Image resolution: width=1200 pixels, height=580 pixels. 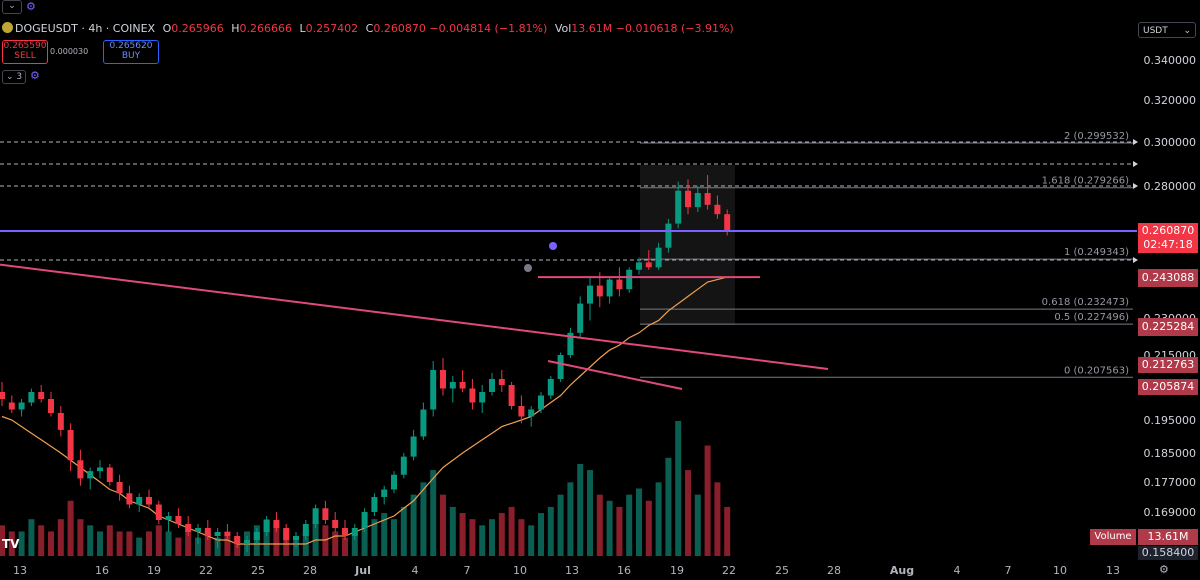 I want to click on x-tick-label: 16, so click(x=102, y=570).